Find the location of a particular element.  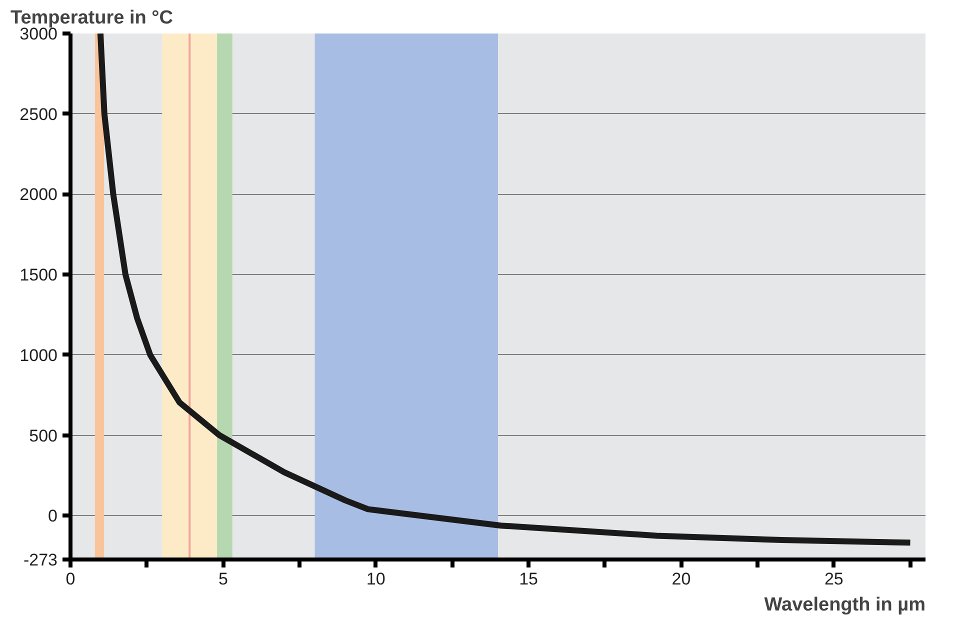

x-tick-label: 5 is located at coordinates (223, 579).